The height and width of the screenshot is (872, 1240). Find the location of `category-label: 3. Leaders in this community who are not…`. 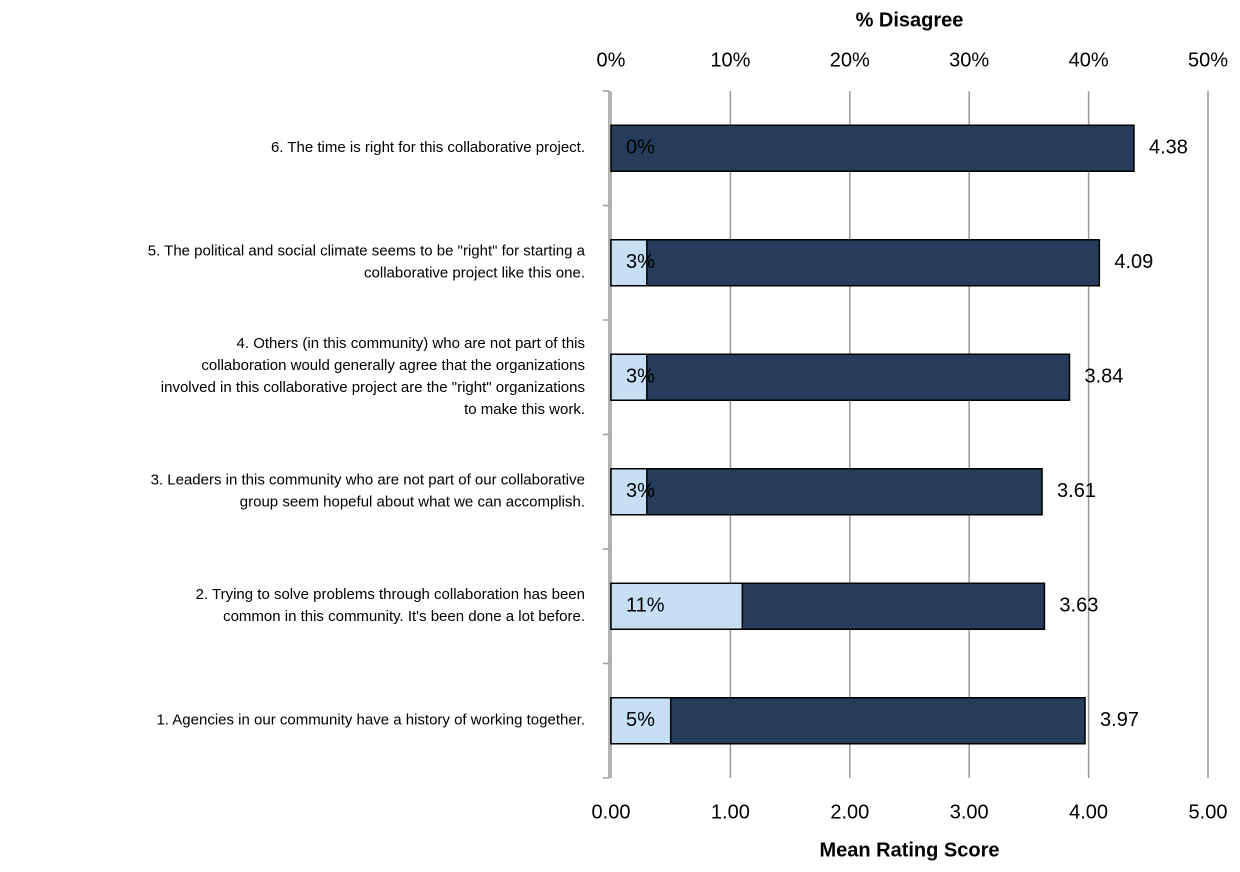

category-label: 3. Leaders in this community who are not… is located at coordinates (368, 480).